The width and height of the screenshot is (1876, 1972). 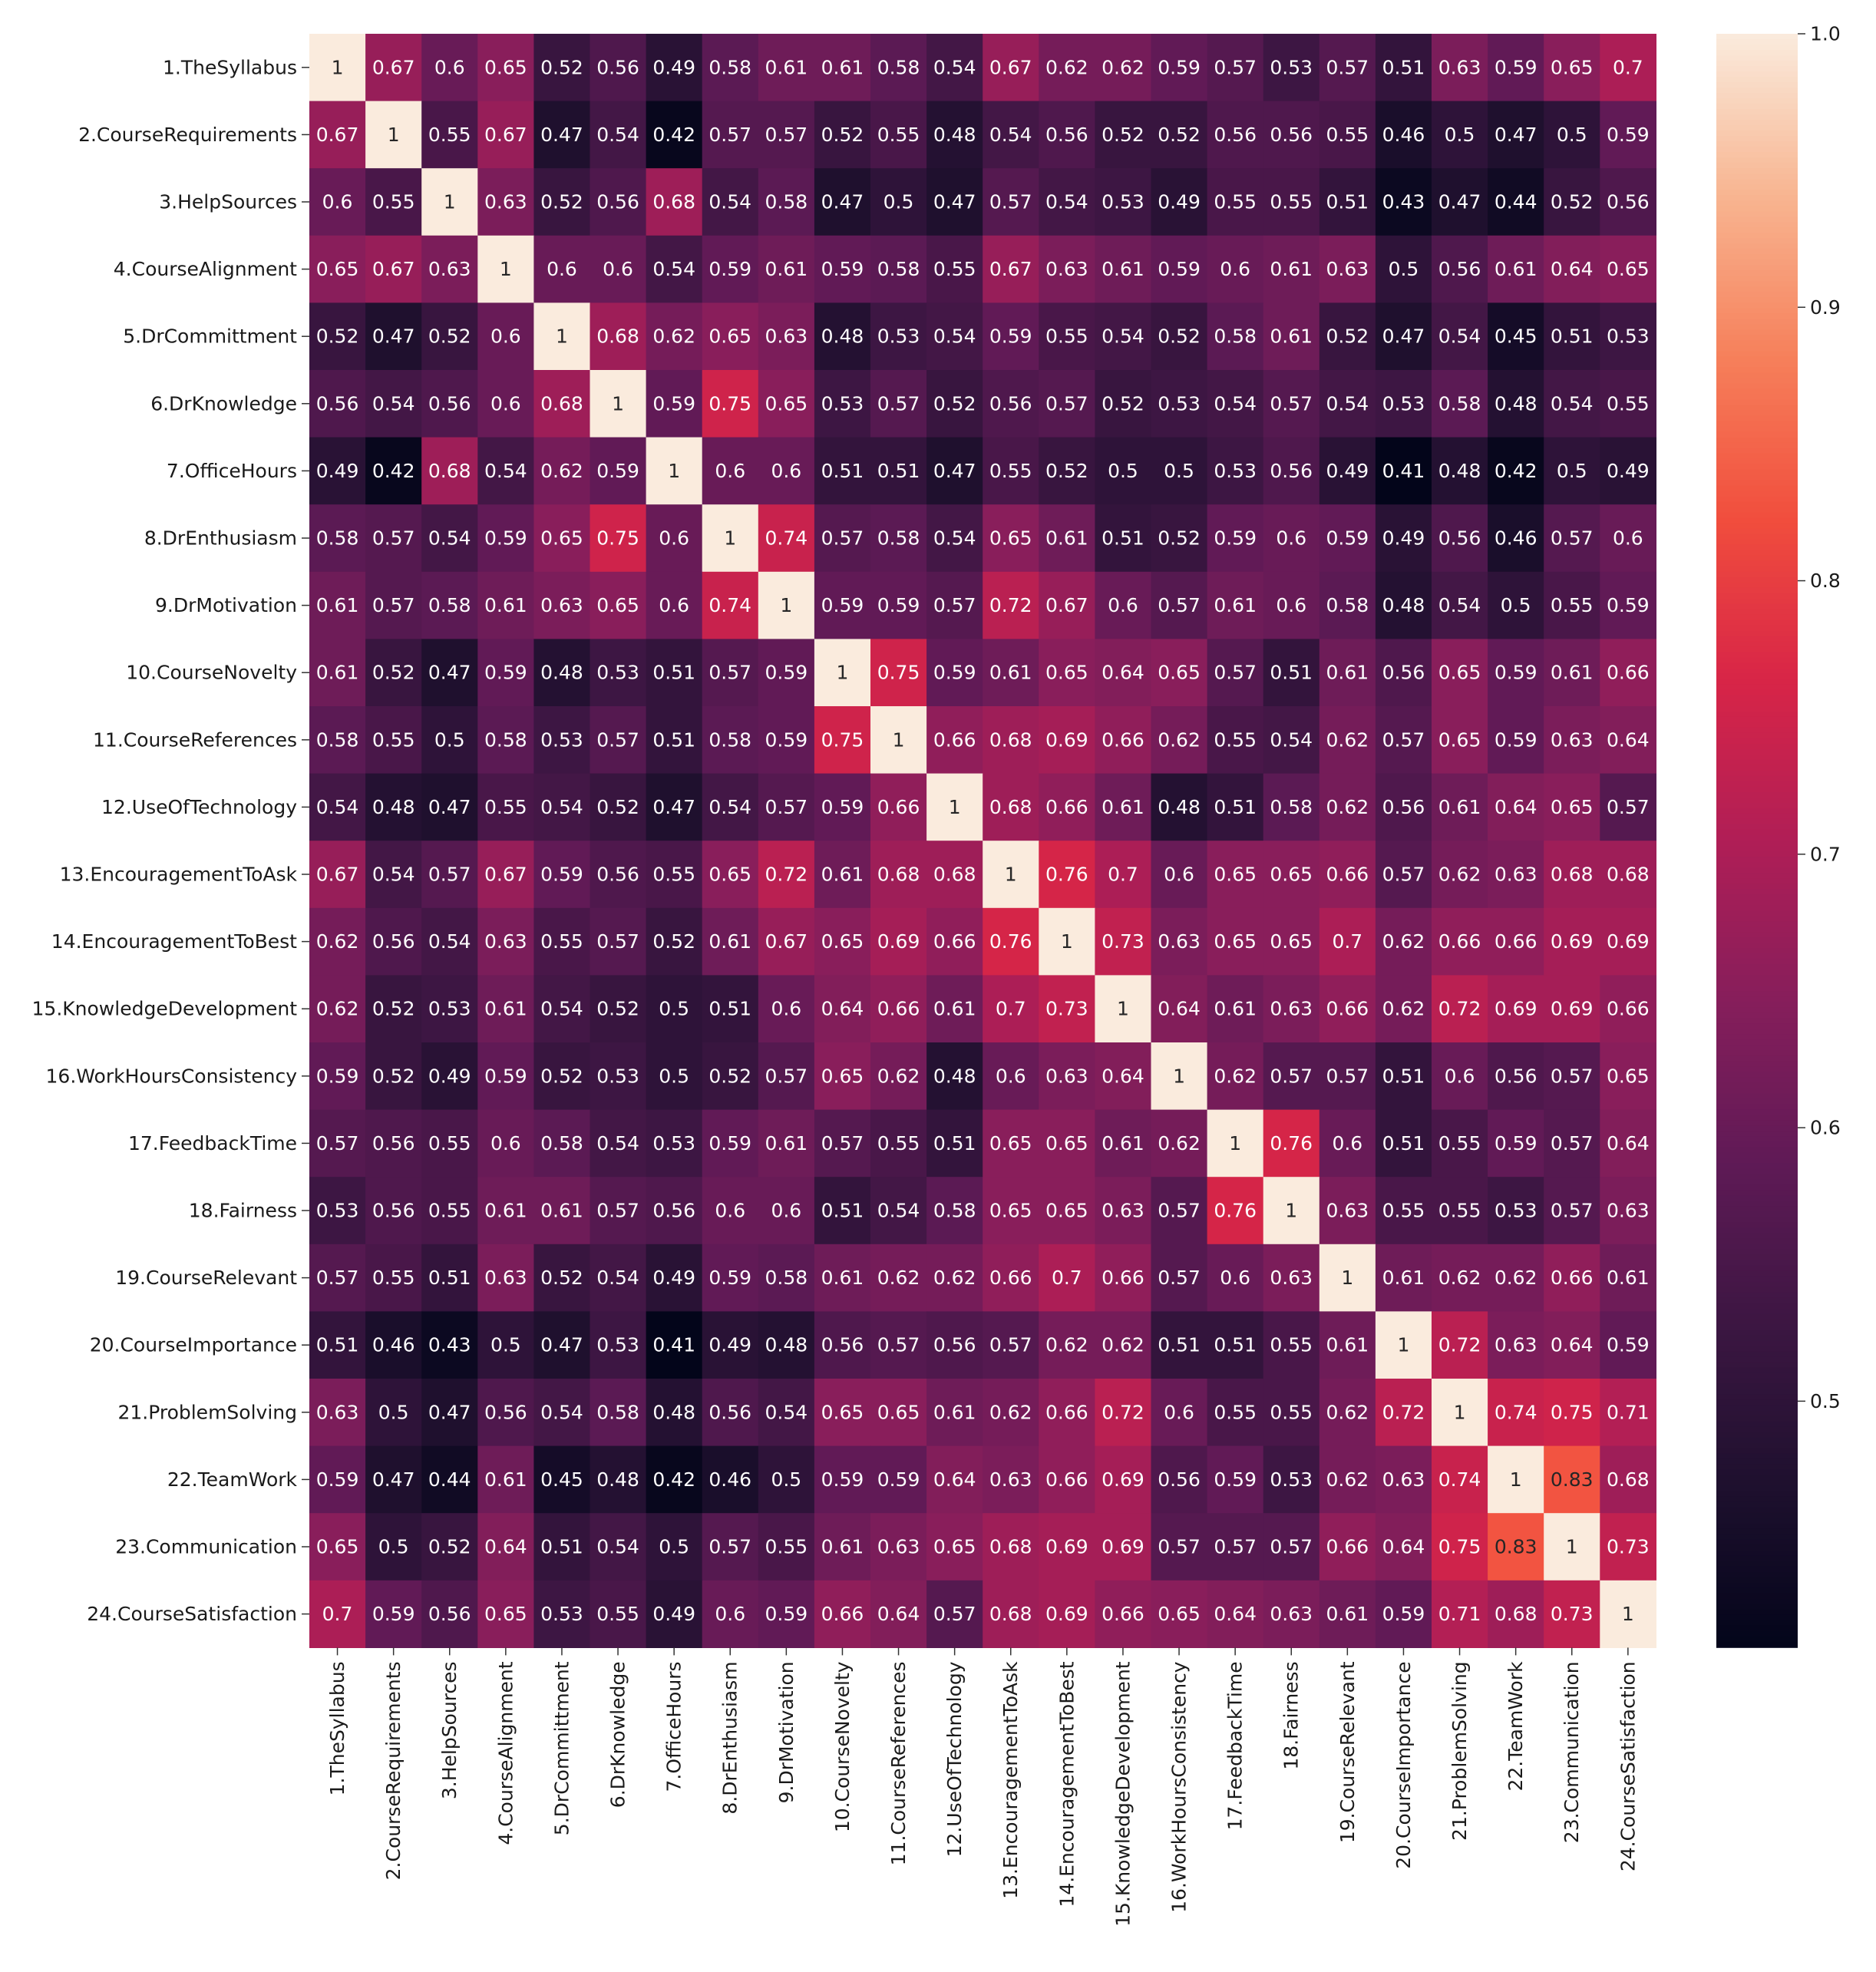 What do you see at coordinates (1235, 807) in the screenshot?
I see `cell-value-label: 0.51` at bounding box center [1235, 807].